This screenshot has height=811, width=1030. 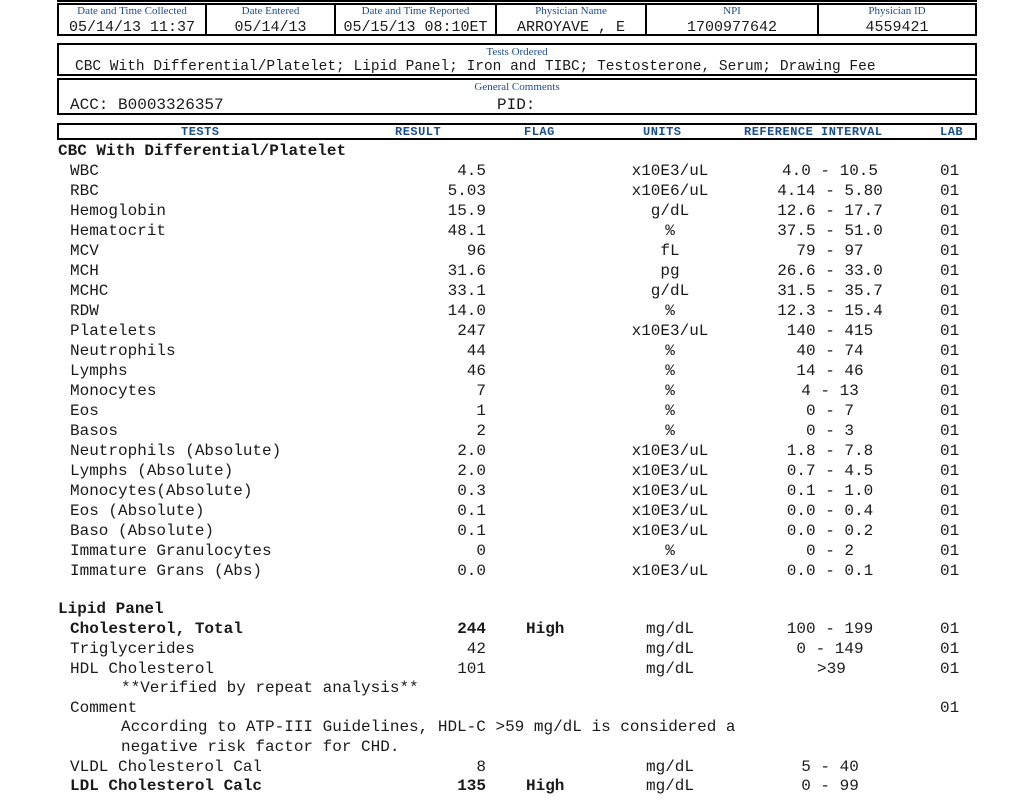 I want to click on test-reference: 5 - 40, so click(x=830, y=767).